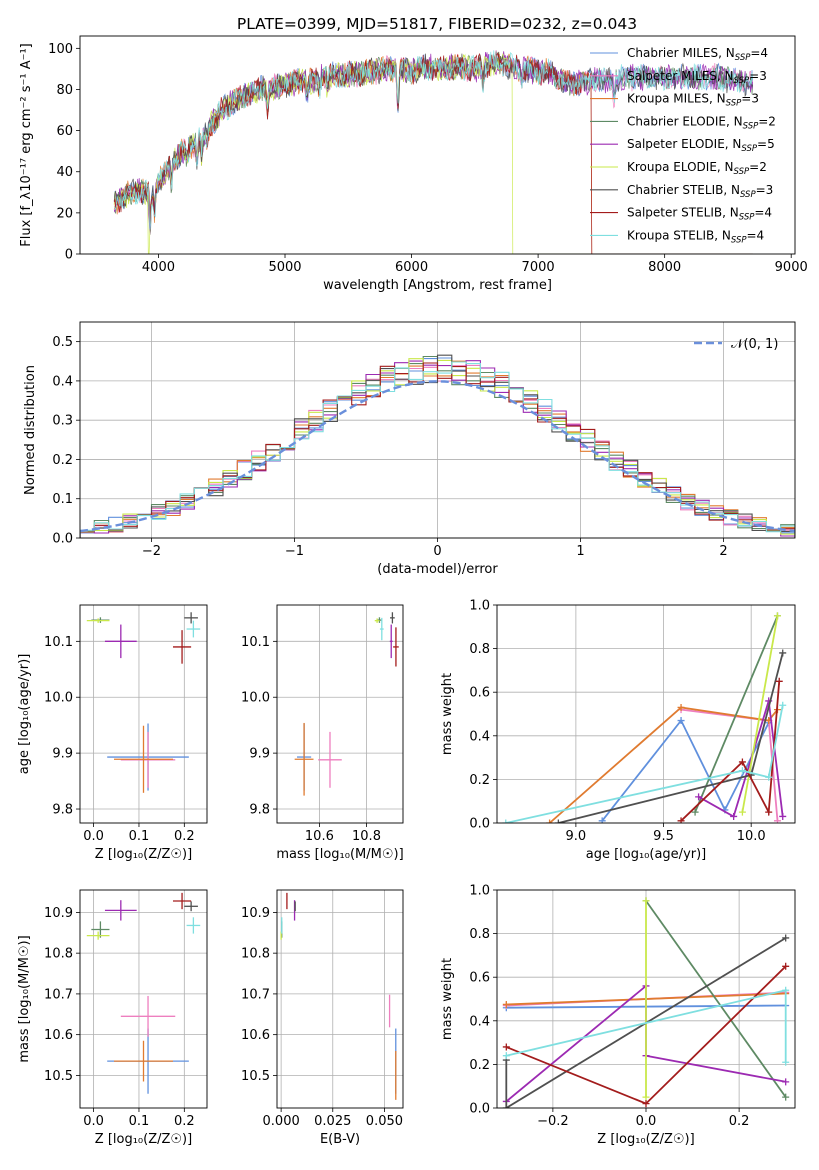 The width and height of the screenshot is (819, 1170). I want to click on legend-entry: Chabrier STELIB, NSSP=3, so click(700, 191).